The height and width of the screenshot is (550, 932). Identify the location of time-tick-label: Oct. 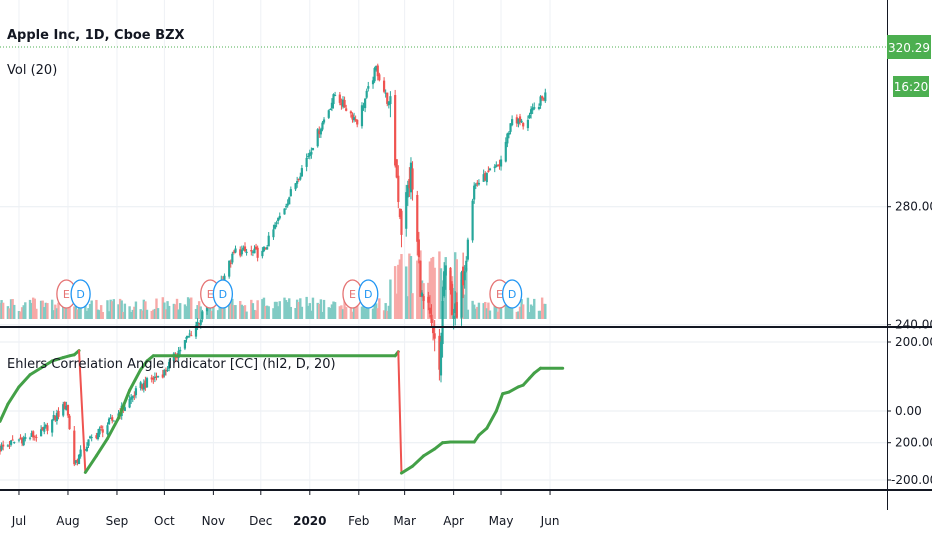
(164, 521).